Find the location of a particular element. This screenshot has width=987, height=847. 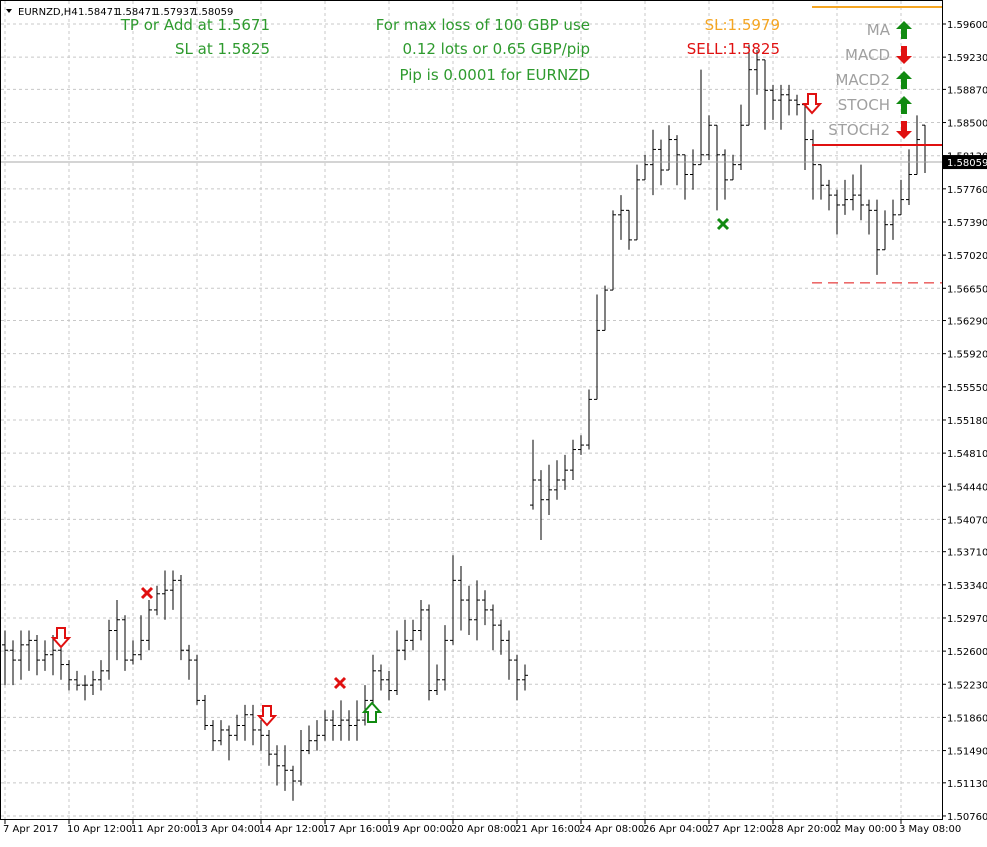

y-tick-label: 1.53340 is located at coordinates (967, 586).